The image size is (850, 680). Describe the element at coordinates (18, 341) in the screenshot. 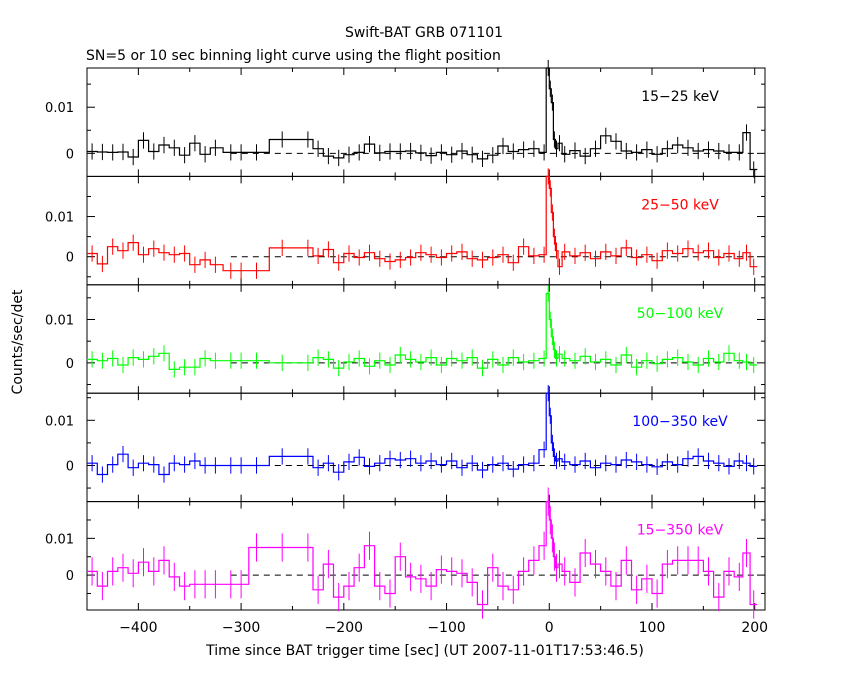

I see `y-axis-label: Counts/sec/det` at that location.